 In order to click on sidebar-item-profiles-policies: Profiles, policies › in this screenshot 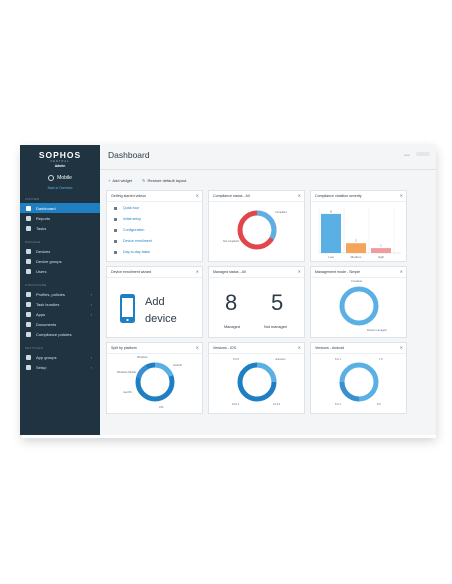, I will do `click(60, 294)`.